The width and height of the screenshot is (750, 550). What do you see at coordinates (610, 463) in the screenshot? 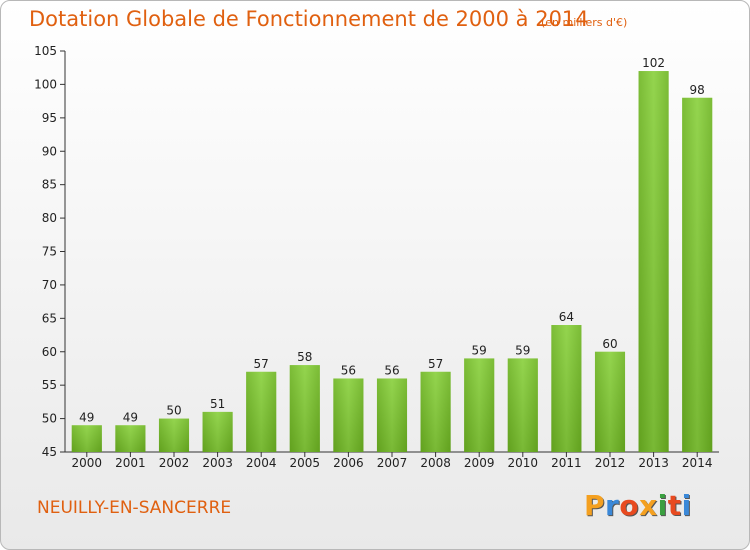
I see `x-tick-label: 2012` at bounding box center [610, 463].